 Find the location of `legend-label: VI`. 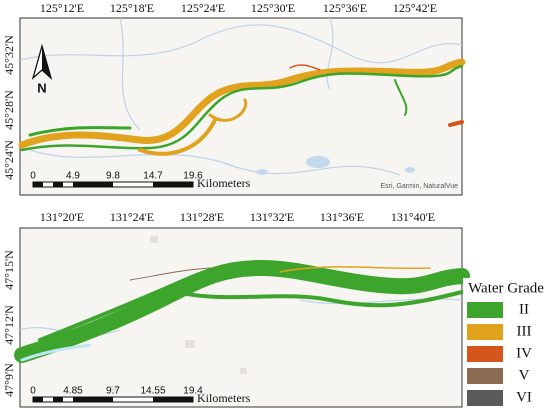

legend-label: VI is located at coordinates (524, 397).